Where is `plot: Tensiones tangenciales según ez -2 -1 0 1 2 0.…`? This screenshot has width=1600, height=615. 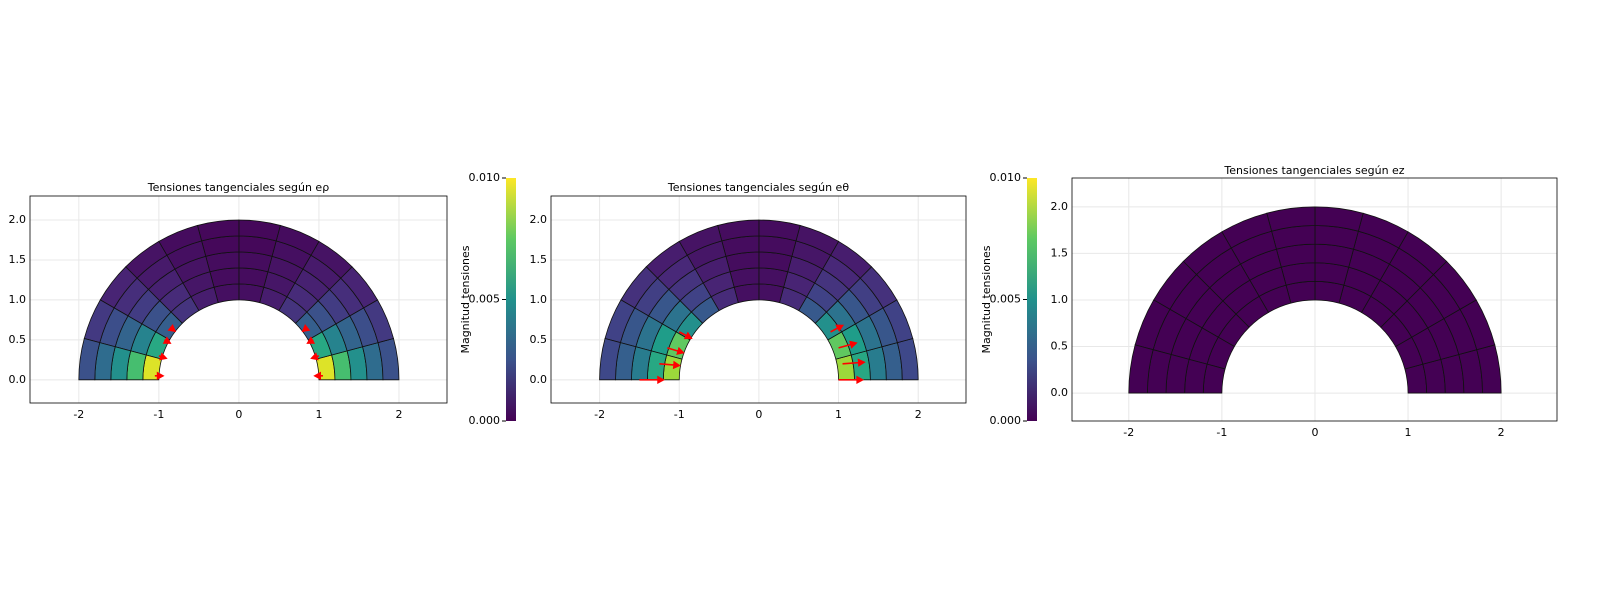
plot: Tensiones tangenciales según ez -2 -1 0 1 2 0.… is located at coordinates (1304, 301).